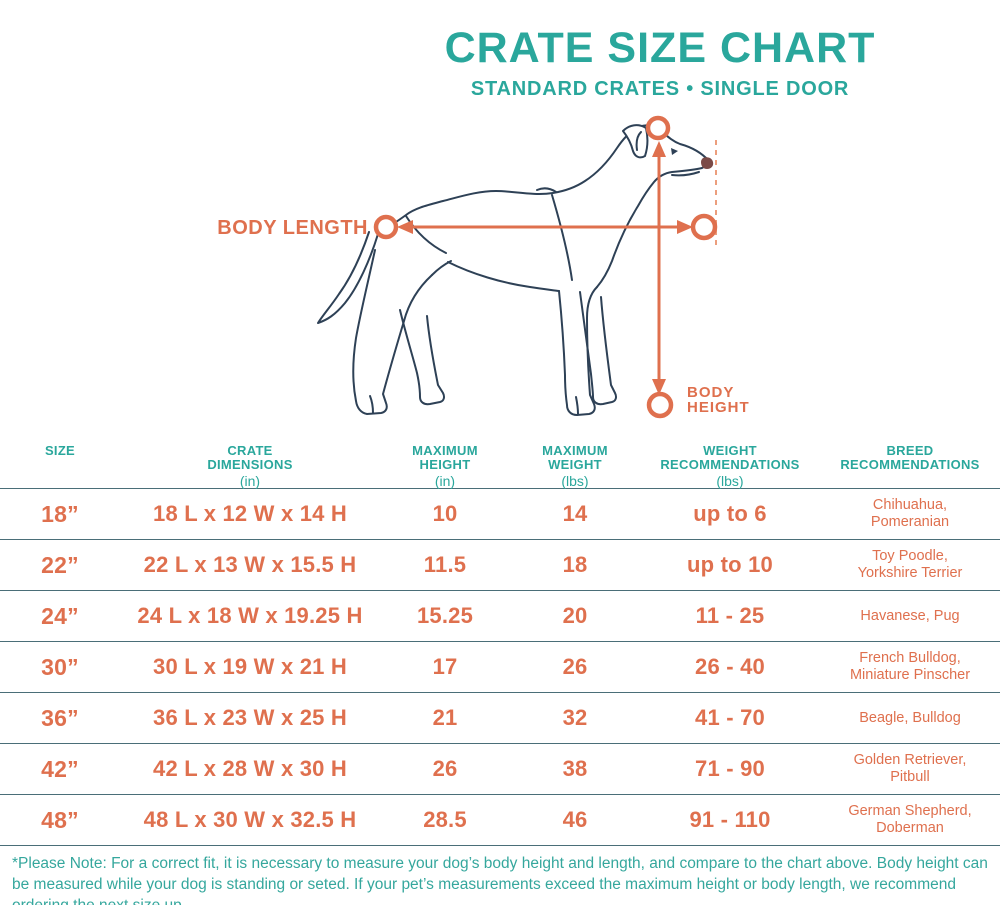  Describe the element at coordinates (60, 768) in the screenshot. I see `size-cell: 42”` at that location.